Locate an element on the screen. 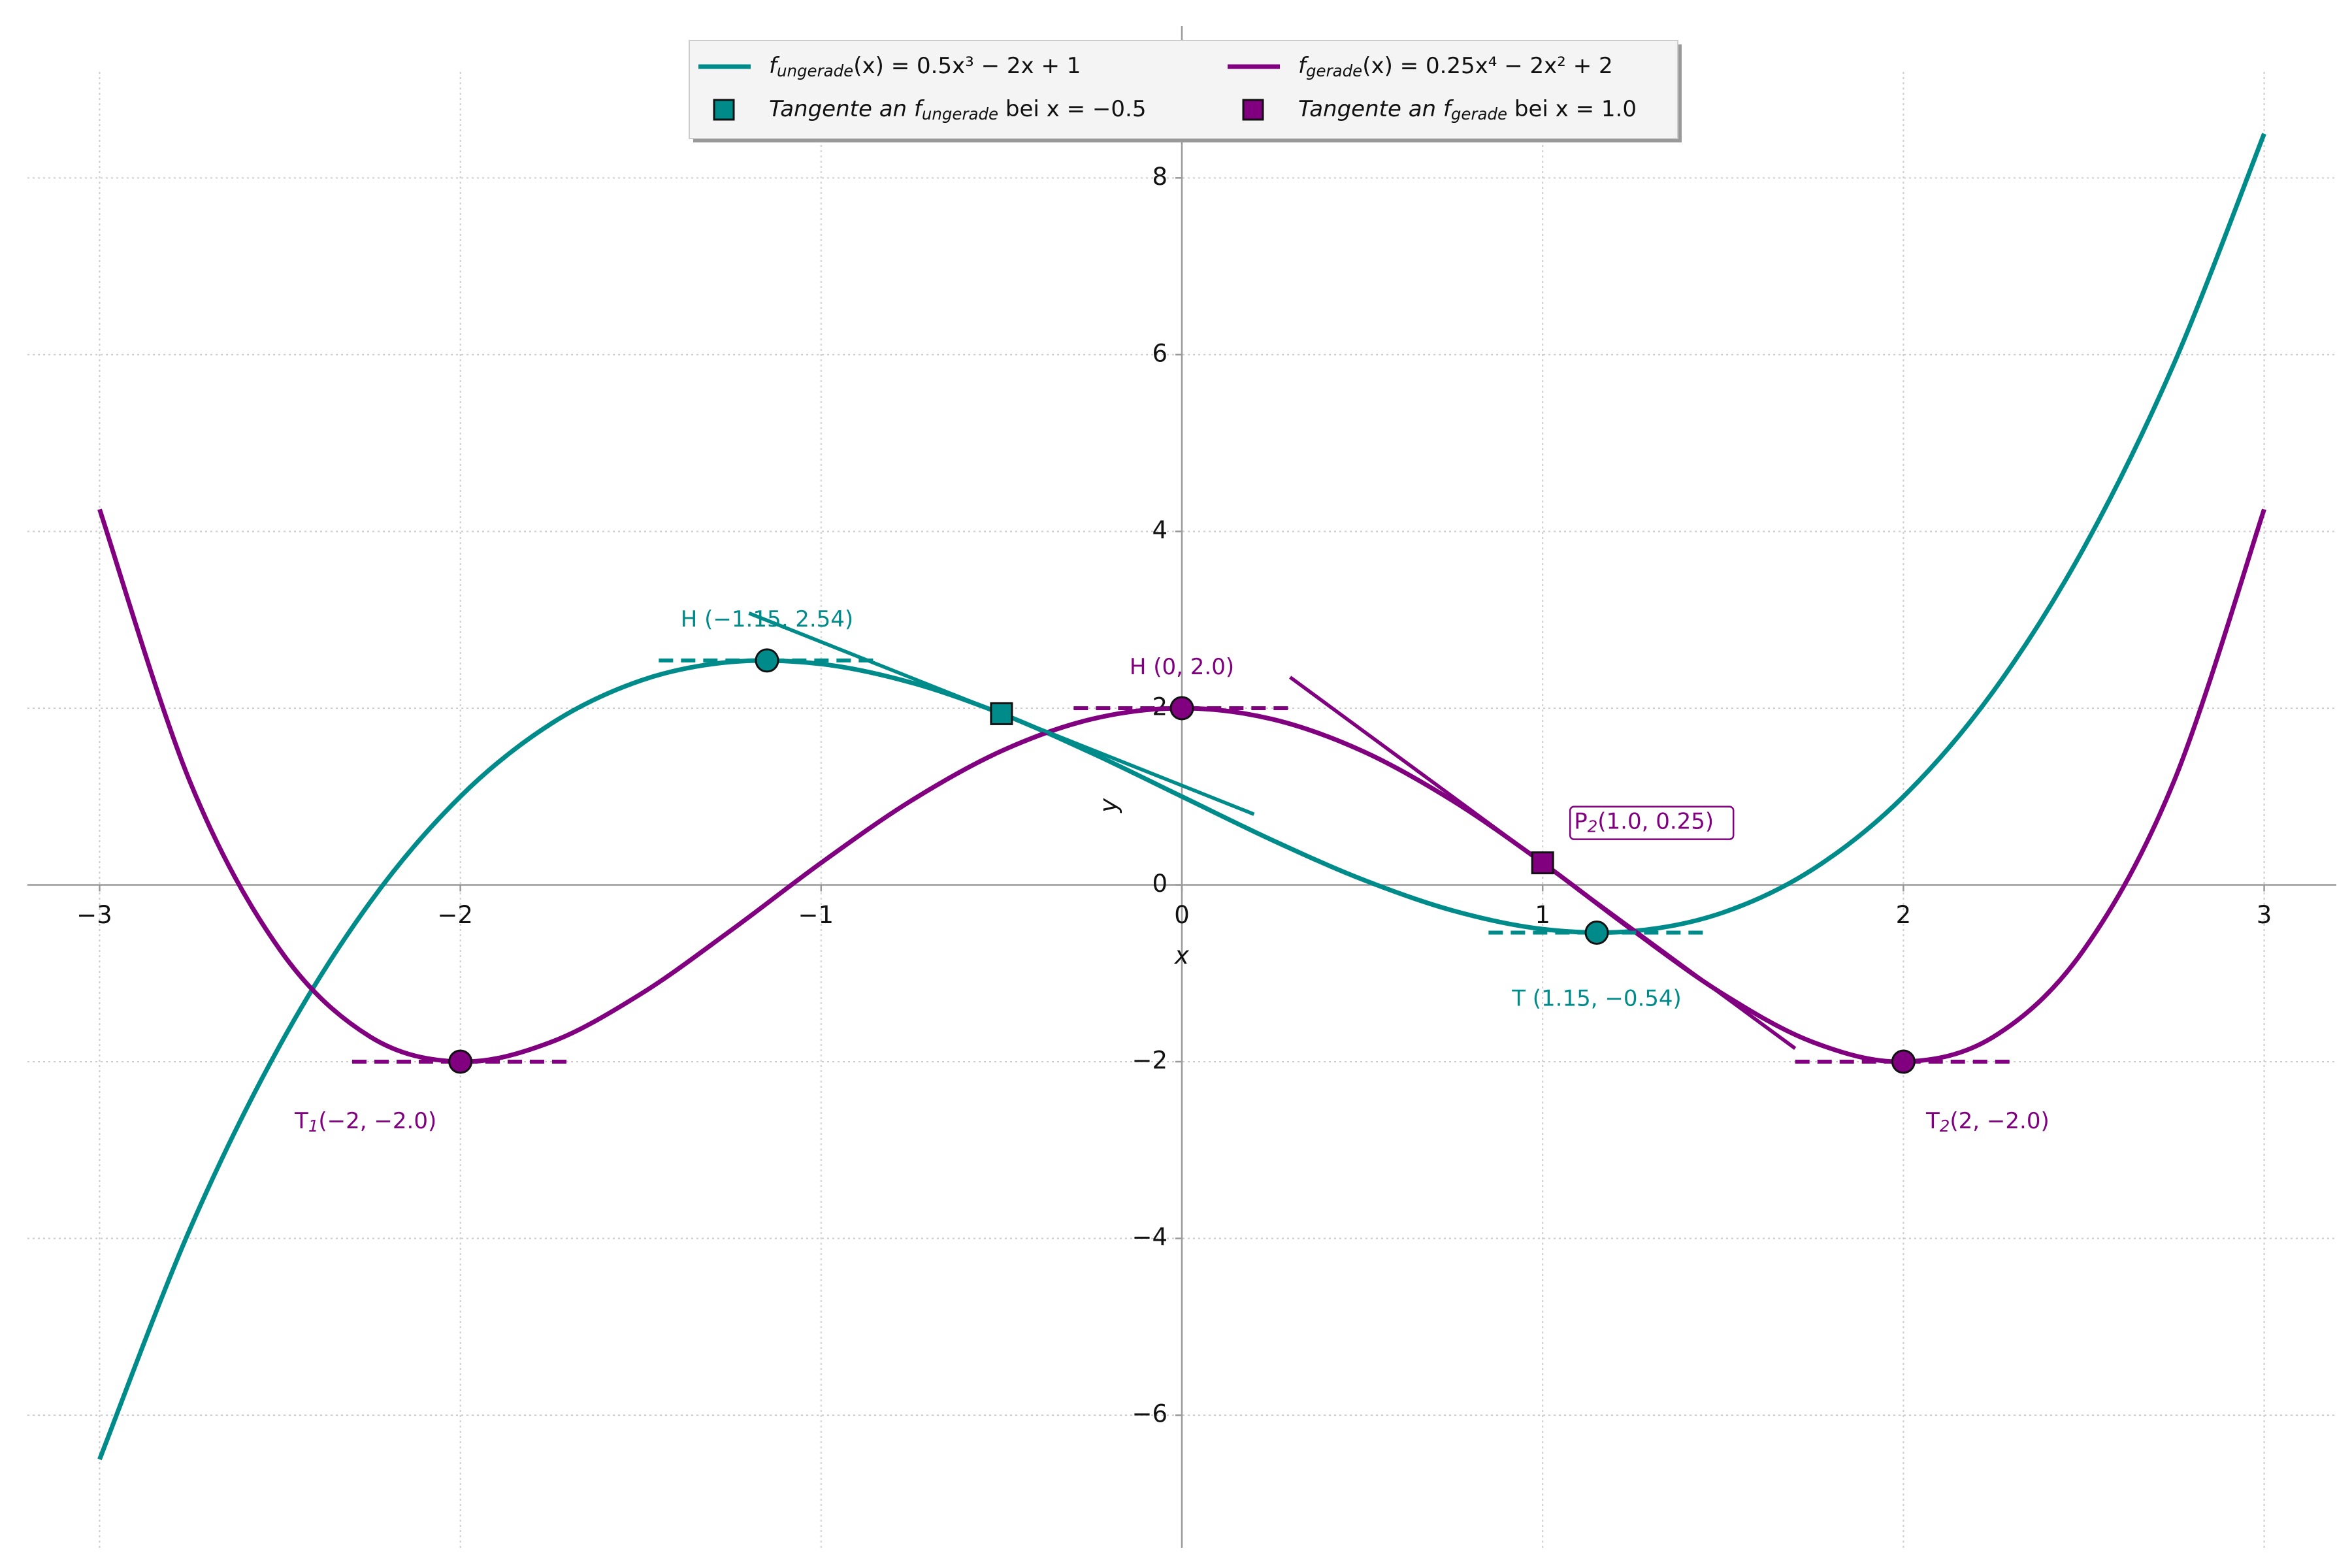 The image size is (2352, 1568). x-tick-label: −1 is located at coordinates (816, 915).